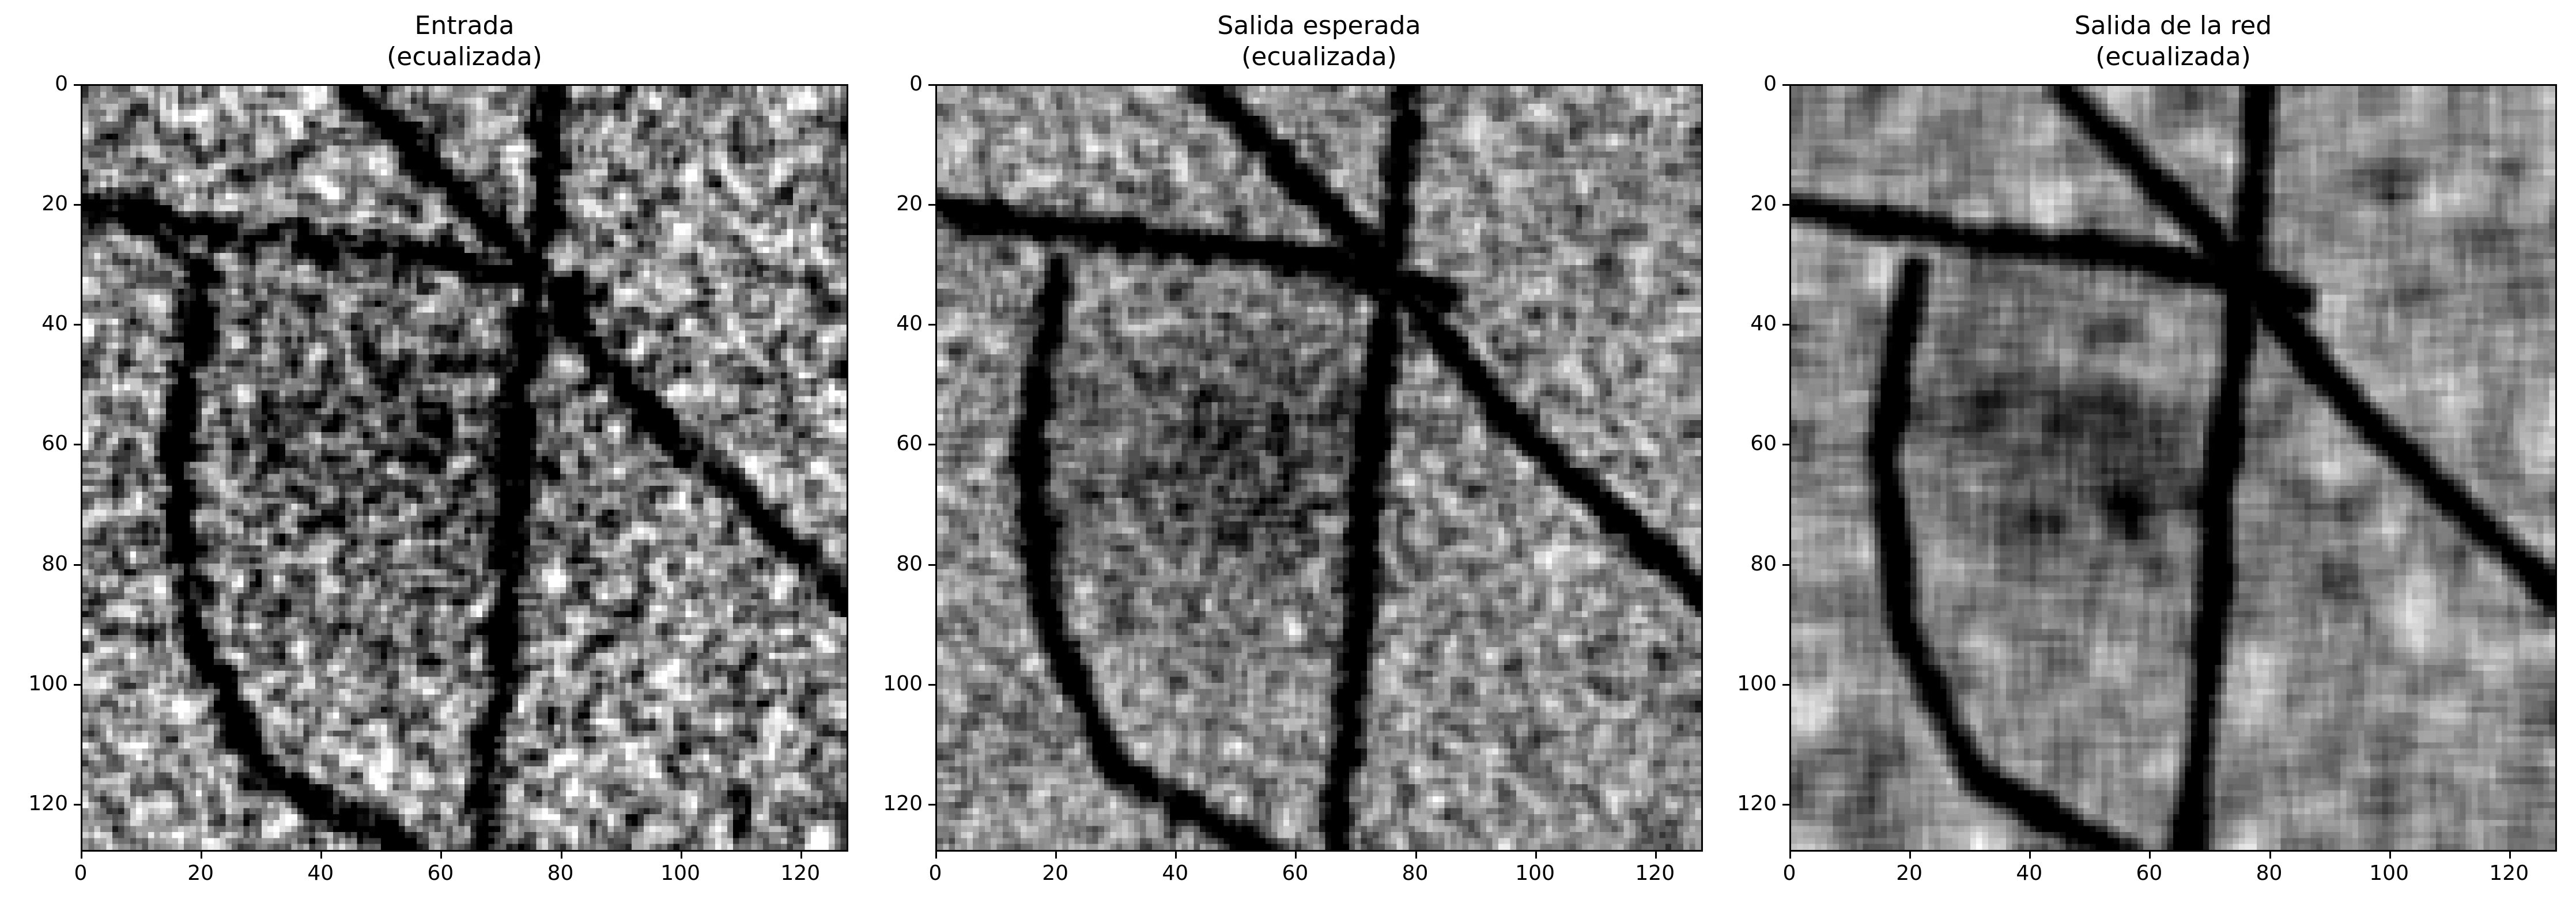 This screenshot has height=911, width=2576. Describe the element at coordinates (1319, 41) in the screenshot. I see `panel-title: Salida esperada (ecualizada)` at that location.